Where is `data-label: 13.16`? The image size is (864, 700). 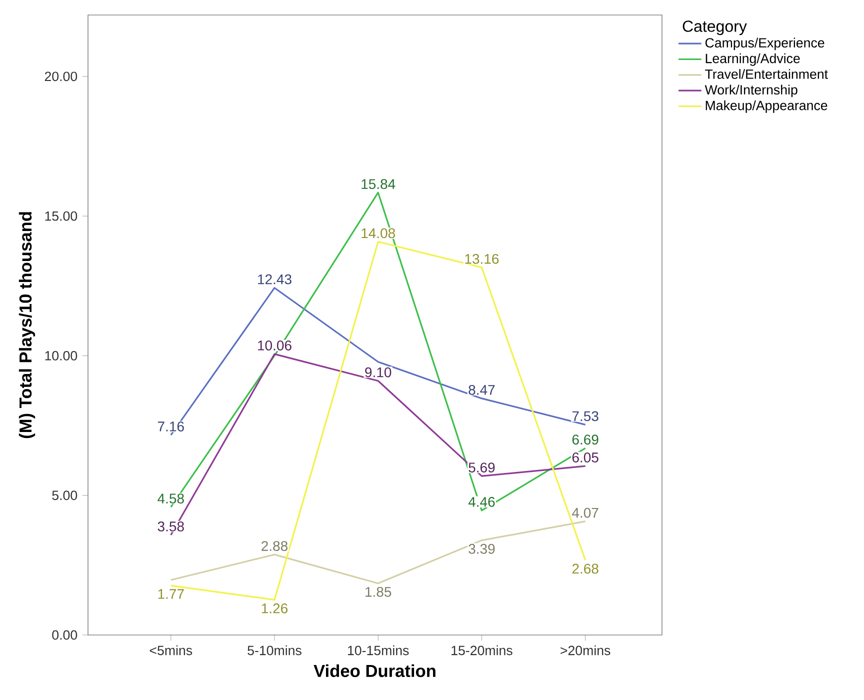
data-label: 13.16 is located at coordinates (482, 259).